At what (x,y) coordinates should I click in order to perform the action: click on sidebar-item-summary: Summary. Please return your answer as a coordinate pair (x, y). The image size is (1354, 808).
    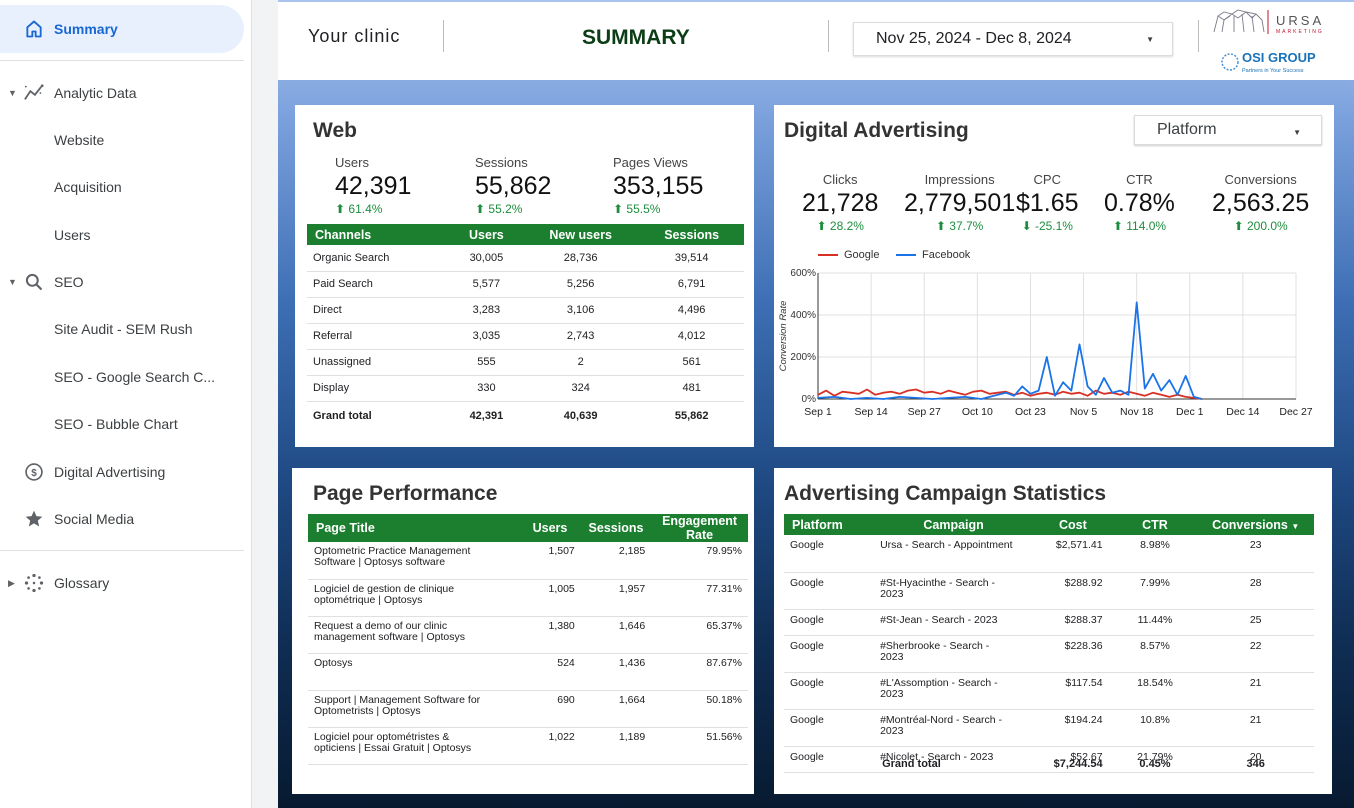
    Looking at the image, I should click on (122, 29).